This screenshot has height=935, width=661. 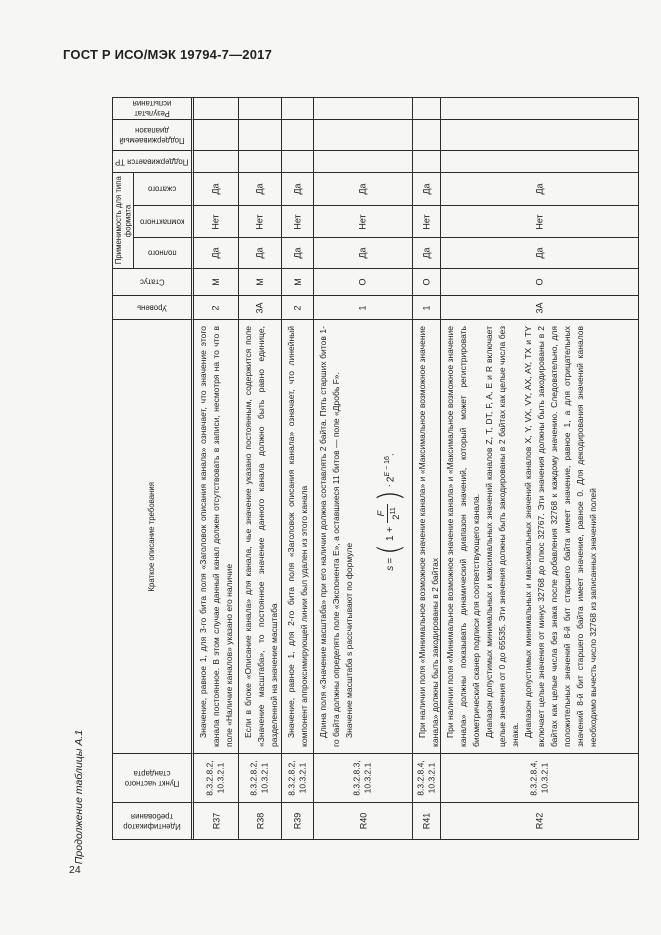 What do you see at coordinates (153, 162) in the screenshot?
I see `row-label-supported-tr: Поддерживается ТР` at bounding box center [153, 162].